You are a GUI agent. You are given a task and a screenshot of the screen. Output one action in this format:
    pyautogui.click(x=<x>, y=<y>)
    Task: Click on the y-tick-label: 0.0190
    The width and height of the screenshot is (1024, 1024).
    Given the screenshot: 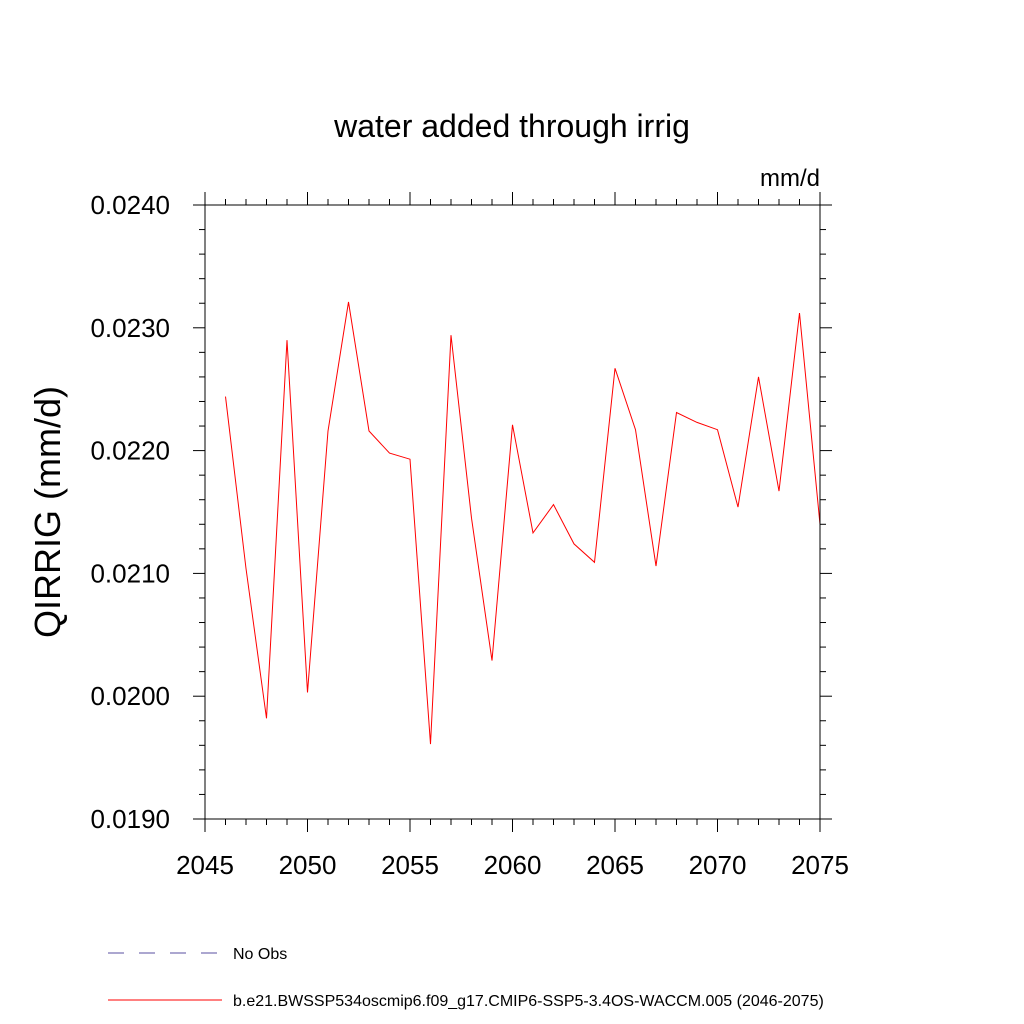 What is the action you would take?
    pyautogui.click(x=130, y=819)
    